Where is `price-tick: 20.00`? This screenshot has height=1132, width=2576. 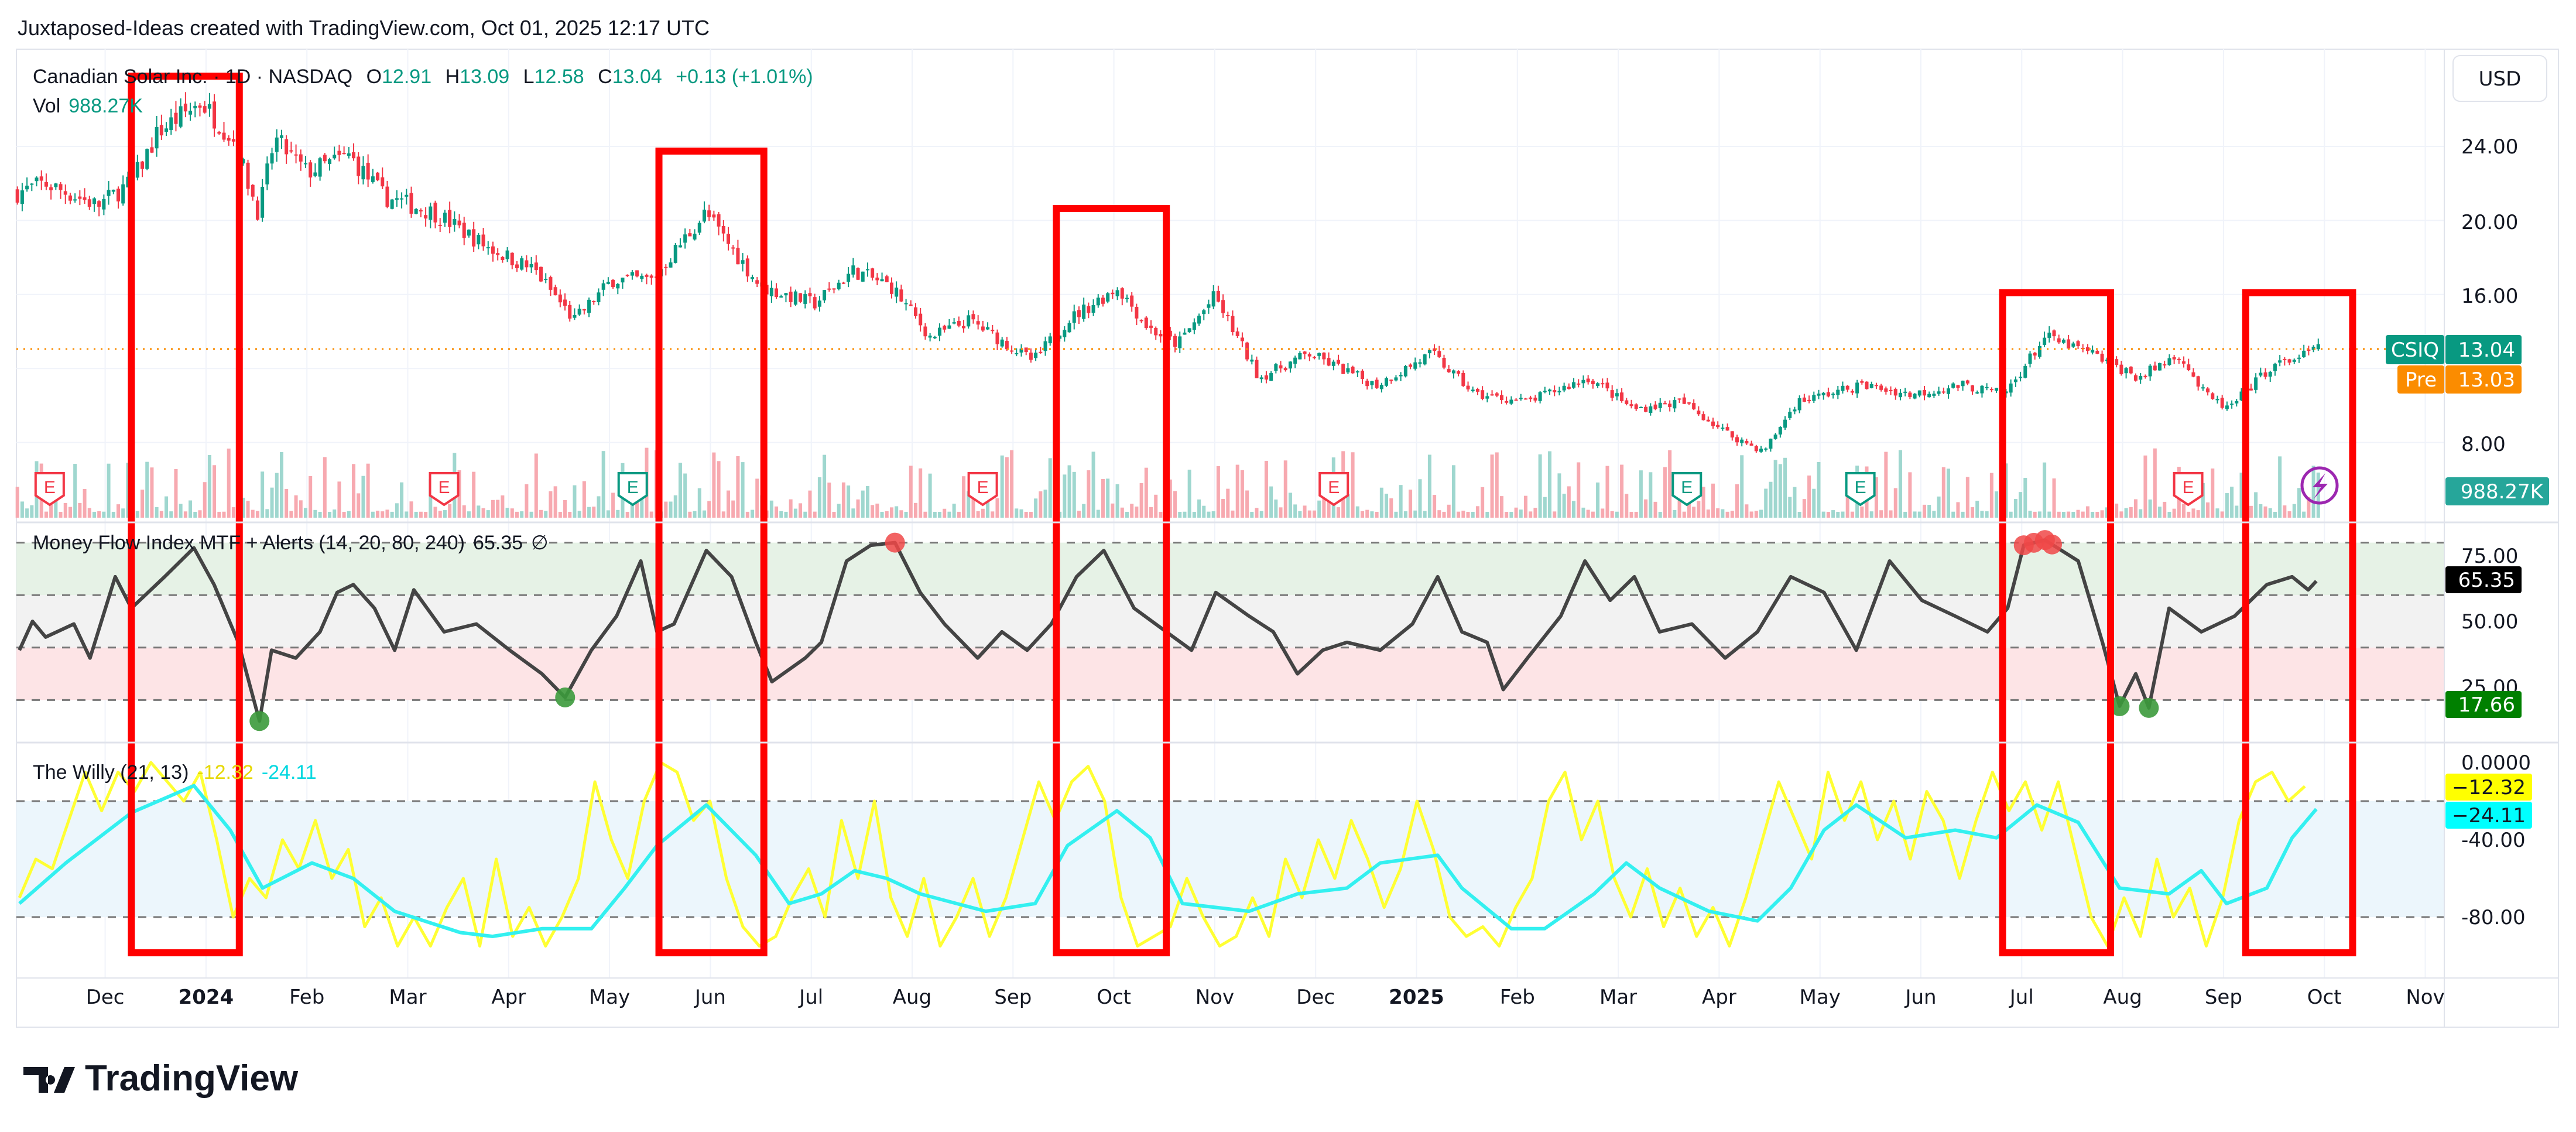 price-tick: 20.00 is located at coordinates (2489, 223).